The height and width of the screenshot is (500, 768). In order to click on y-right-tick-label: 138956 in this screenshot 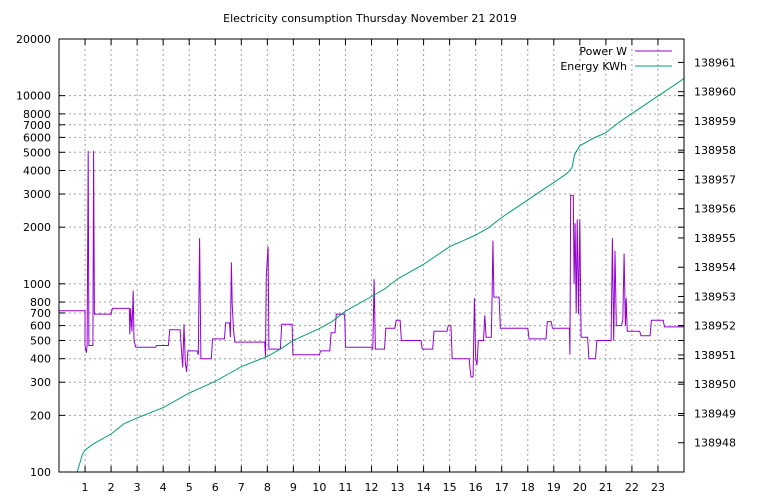, I will do `click(715, 209)`.